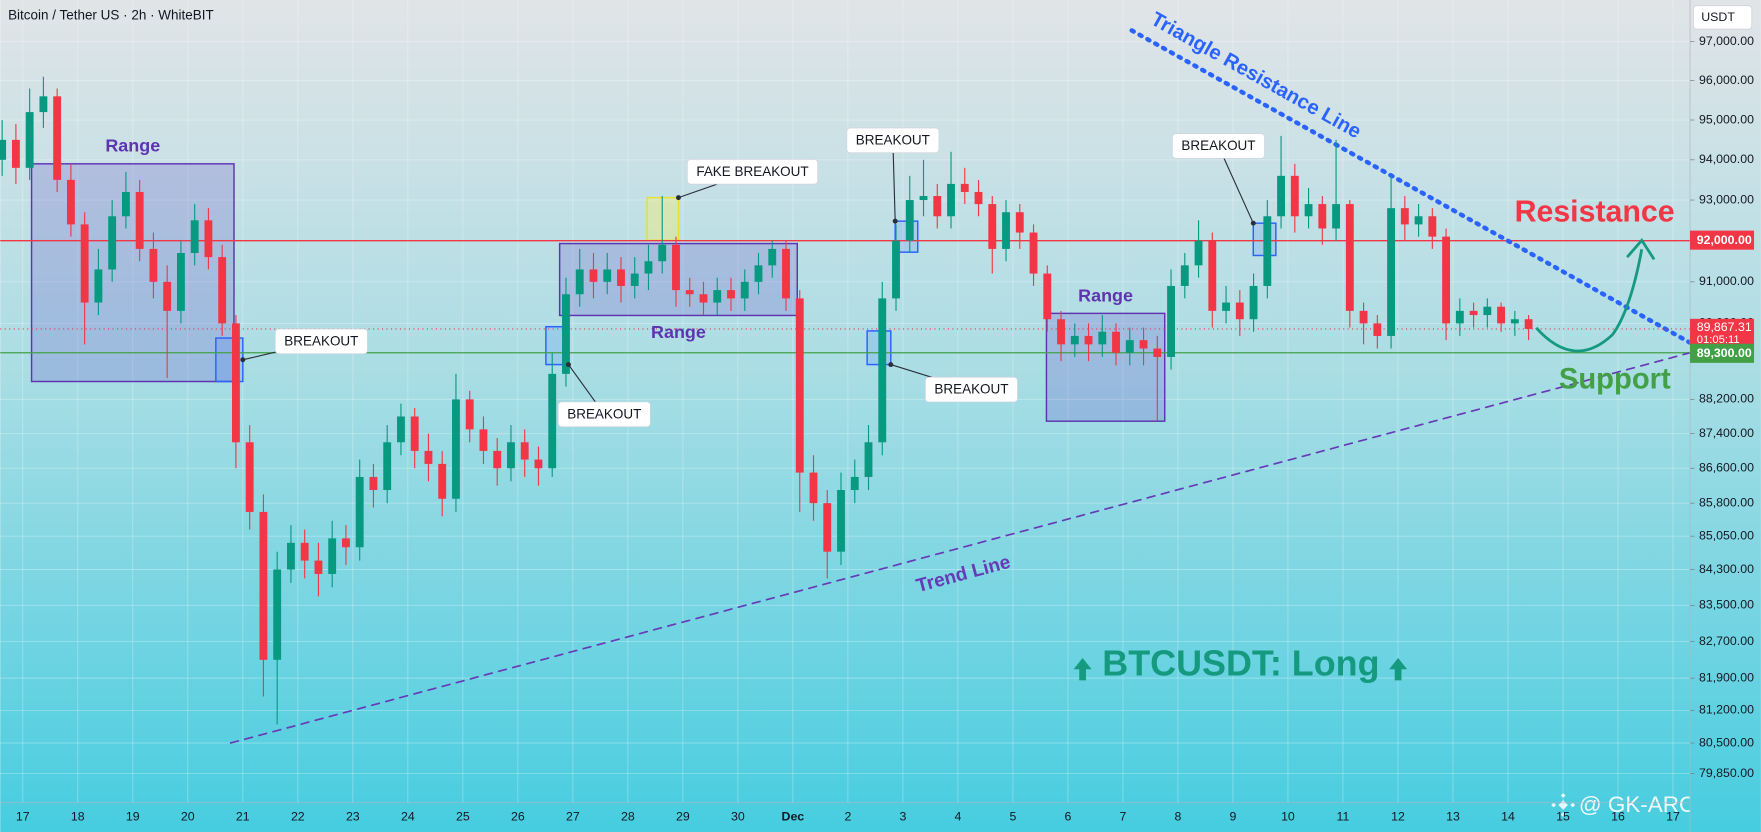 The width and height of the screenshot is (1761, 832). I want to click on triangle-line, so click(1411, 186).